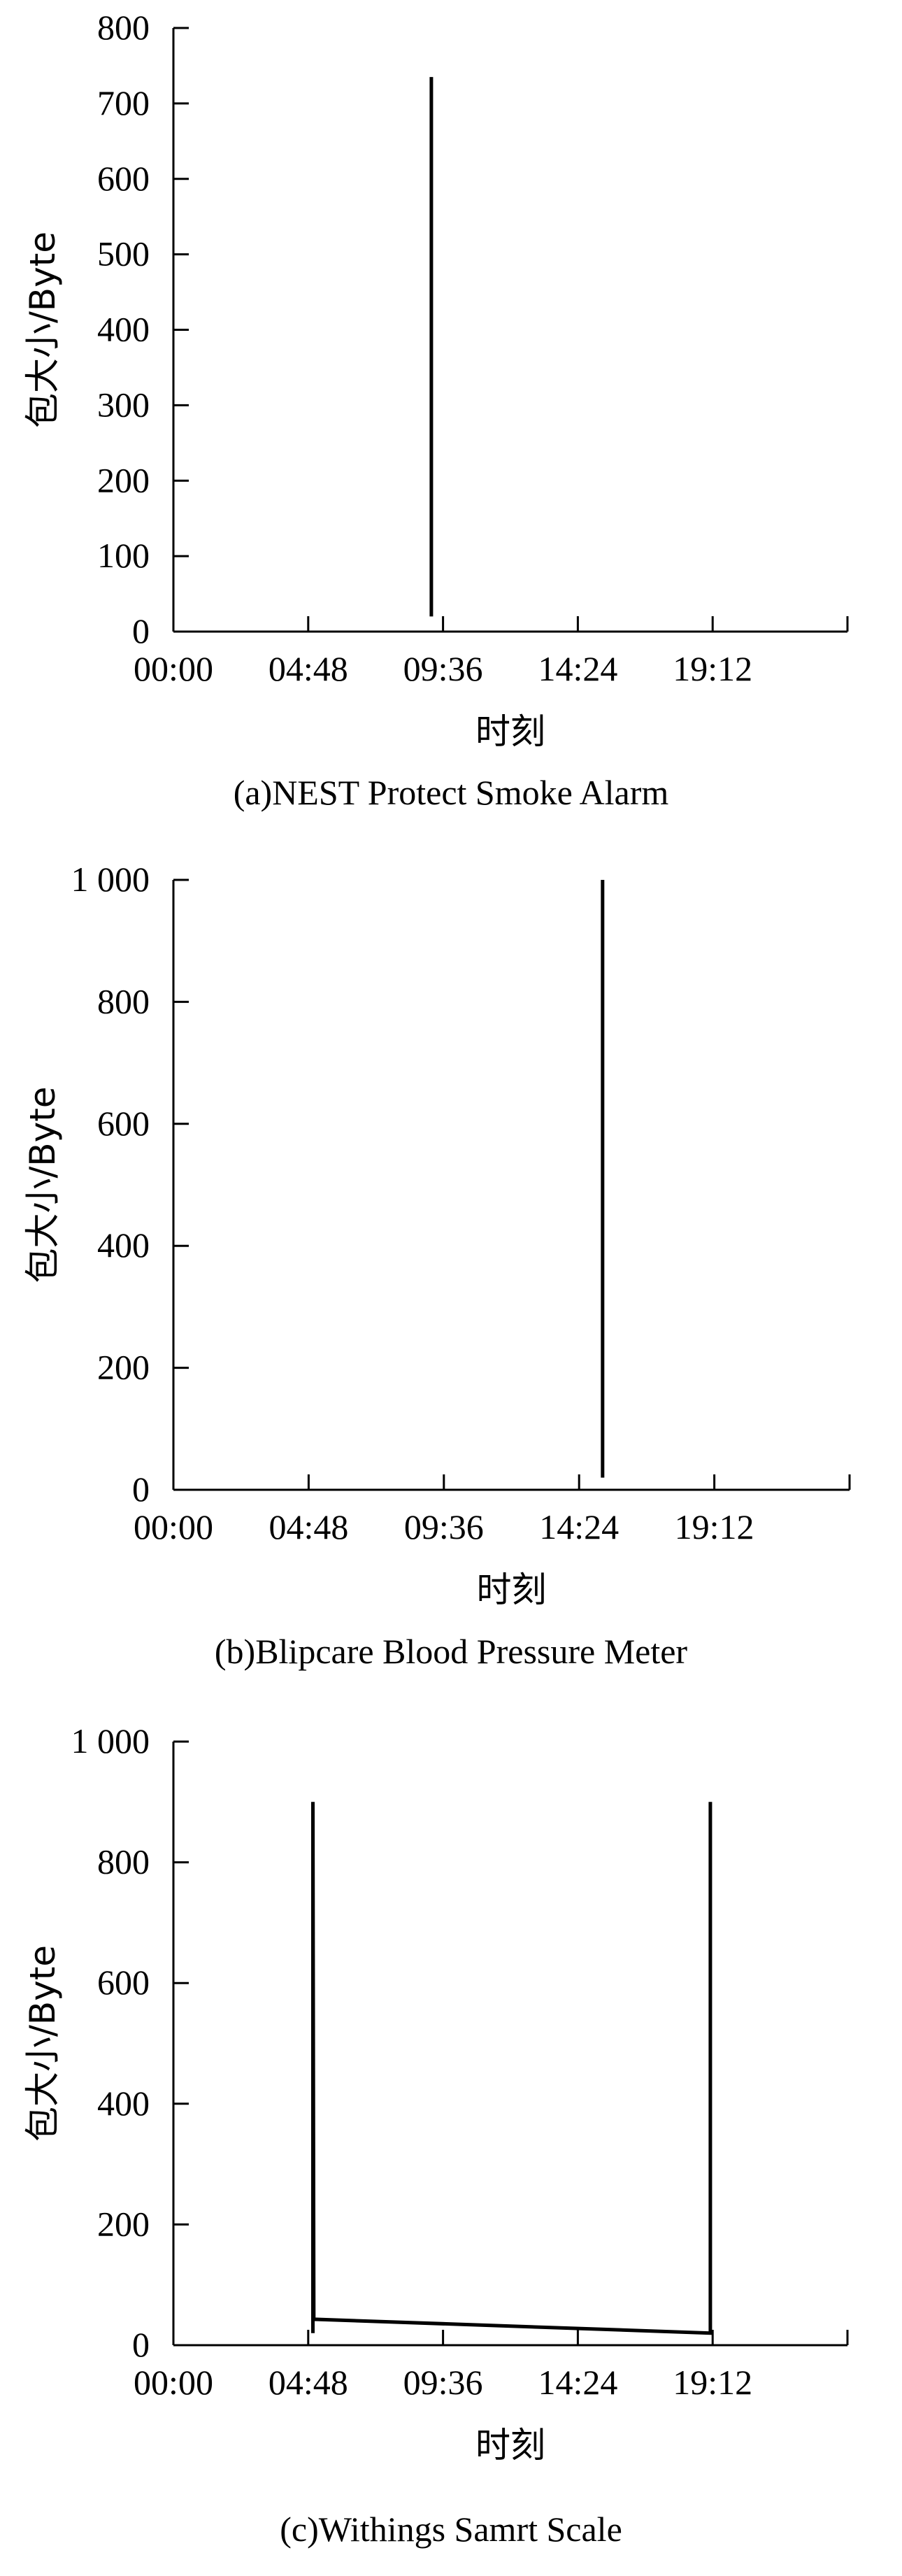 This screenshot has height=2576, width=902. What do you see at coordinates (123, 102) in the screenshot?
I see `y-tick-label: 700` at bounding box center [123, 102].